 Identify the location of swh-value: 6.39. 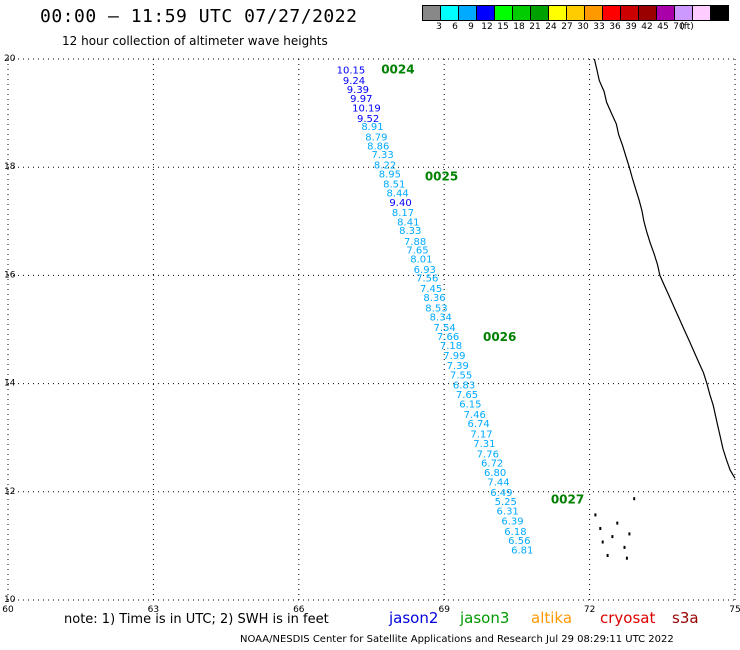
(512, 521).